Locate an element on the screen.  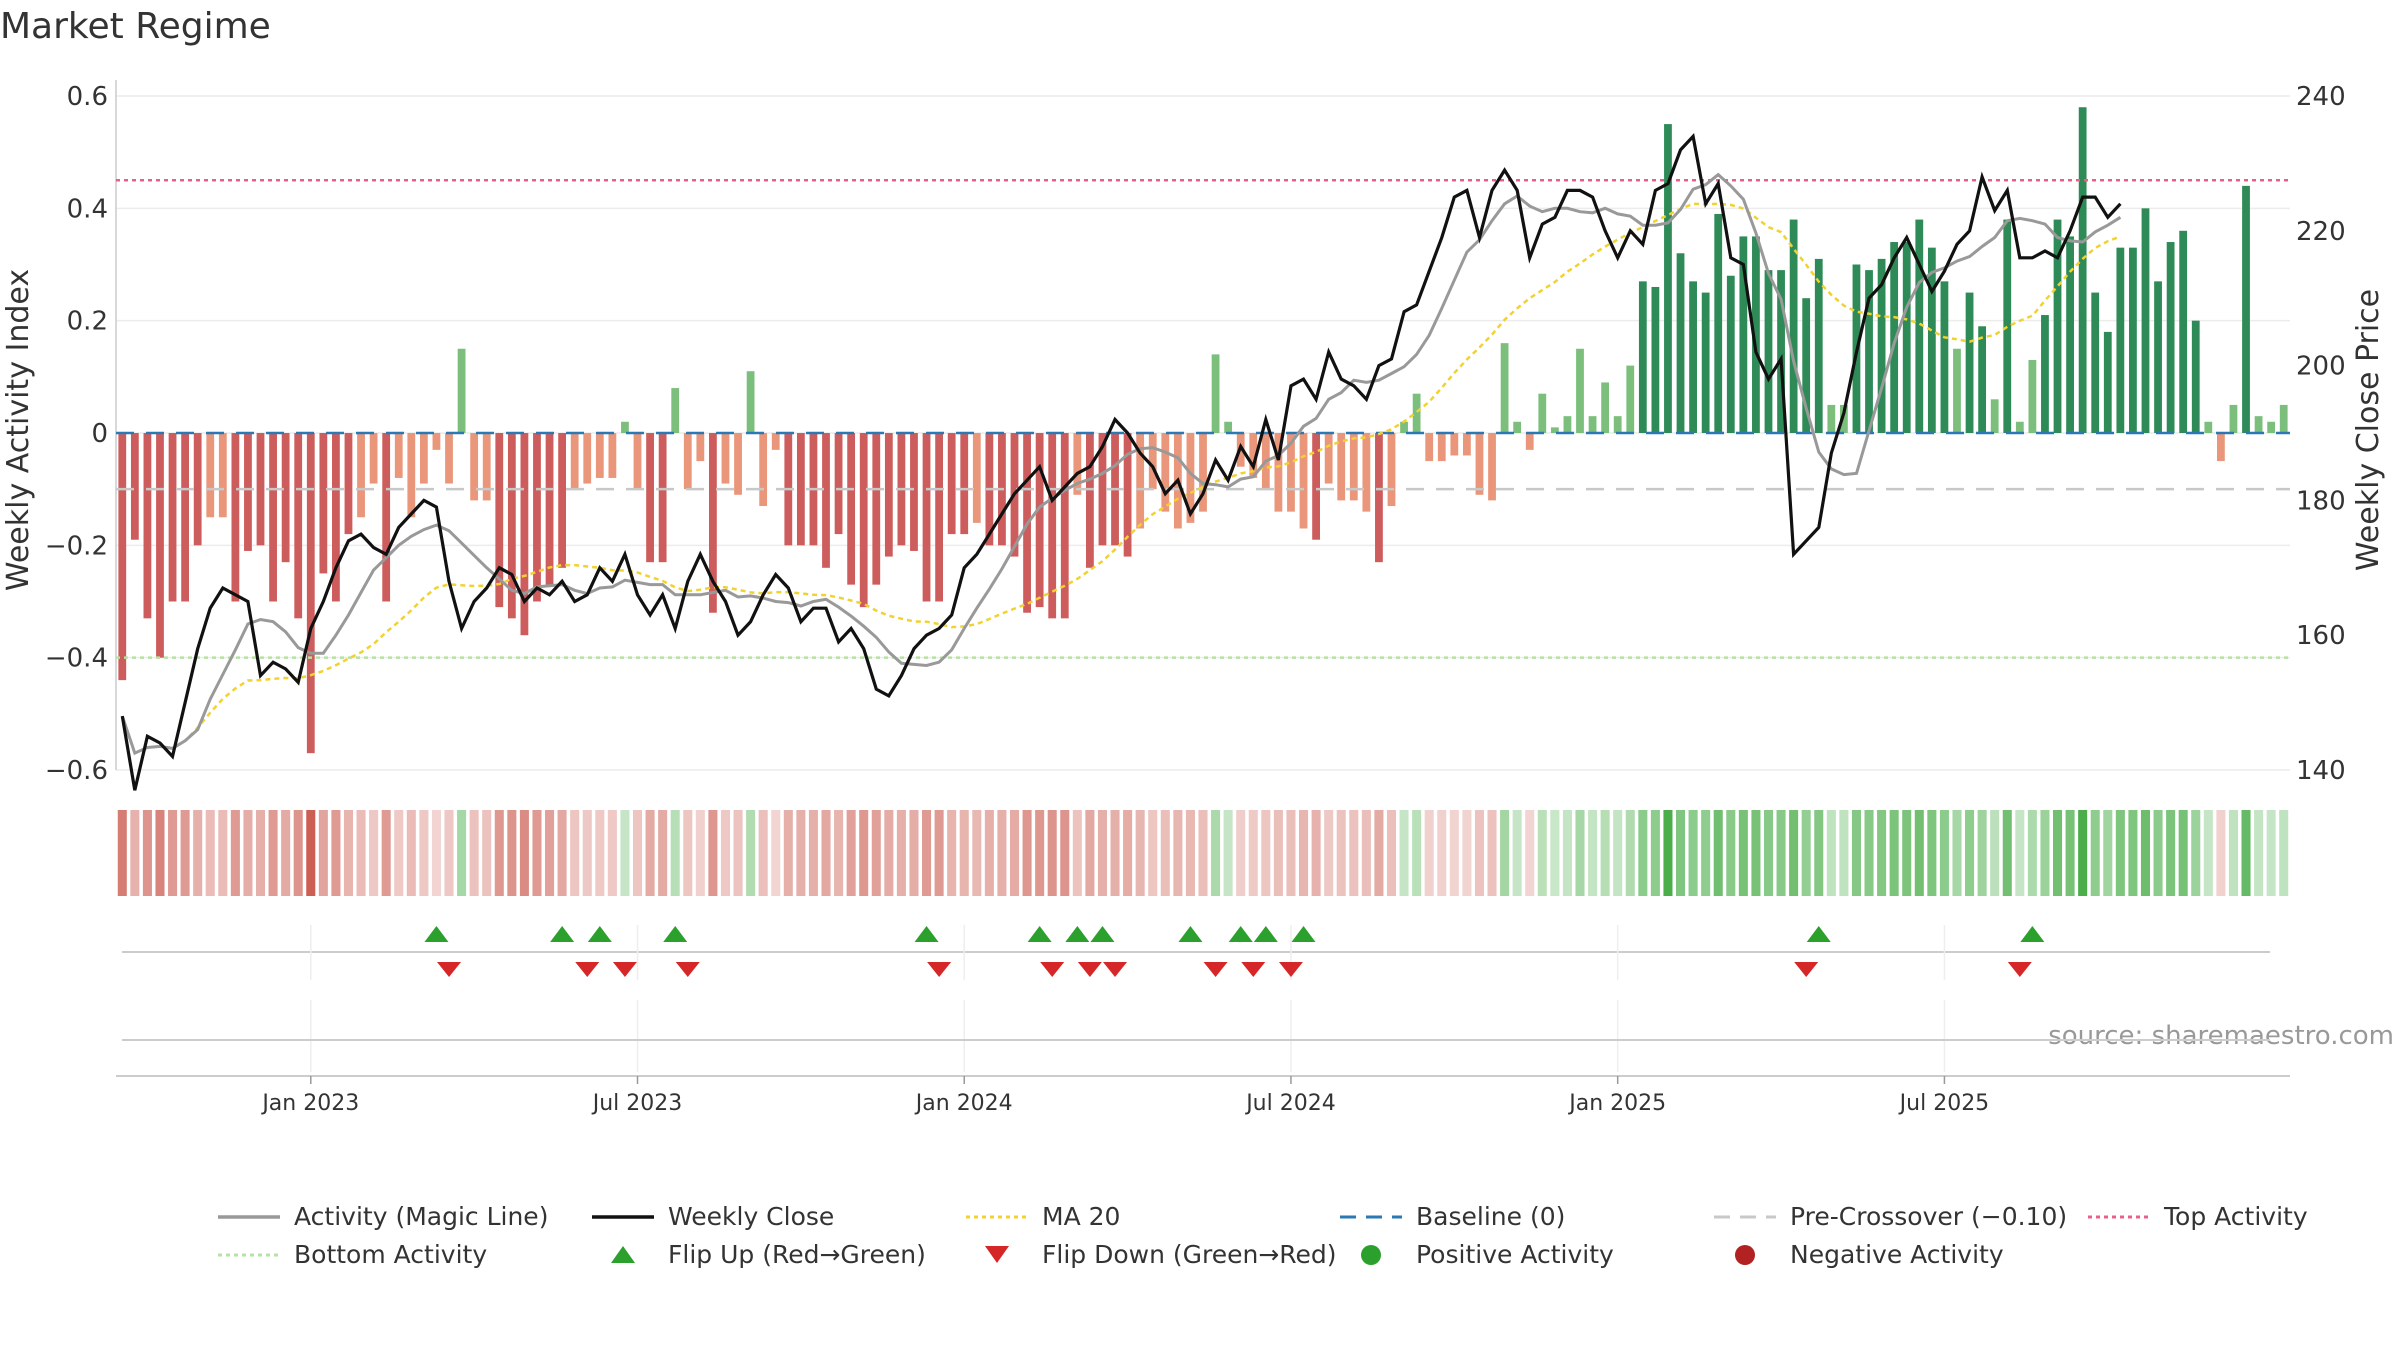
y2-tick-label: 200 is located at coordinates (2321, 367).